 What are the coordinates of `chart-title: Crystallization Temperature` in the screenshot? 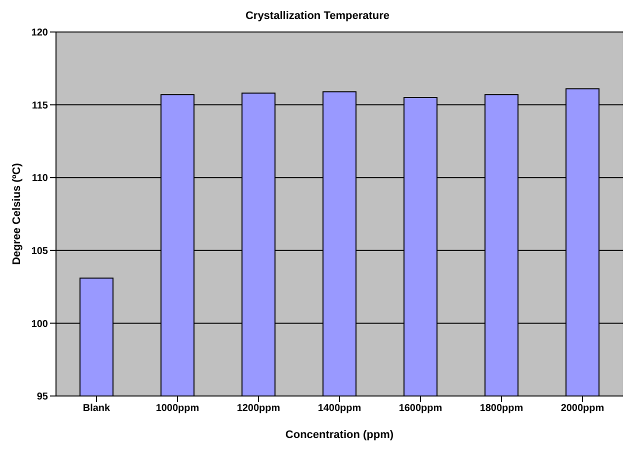 It's located at (317, 16).